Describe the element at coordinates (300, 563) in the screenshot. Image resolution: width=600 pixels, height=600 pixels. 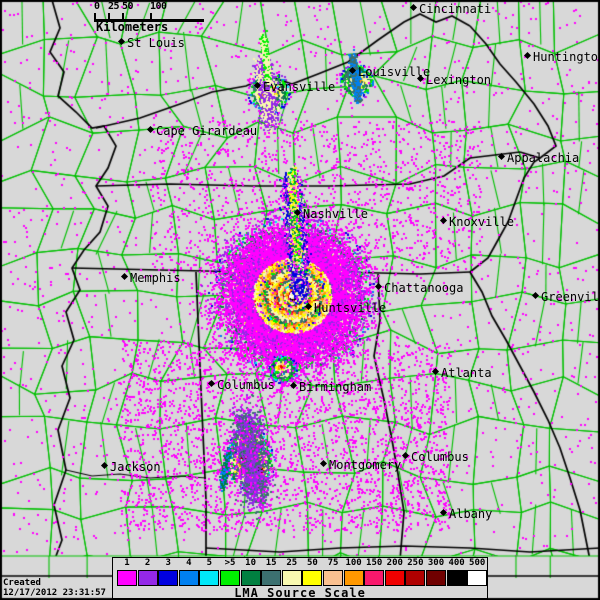
I see `legend-tick-labels: 1 2 3 4 5 >5 10 15 25 50 75 100 150 200 250 300 400 500` at that location.